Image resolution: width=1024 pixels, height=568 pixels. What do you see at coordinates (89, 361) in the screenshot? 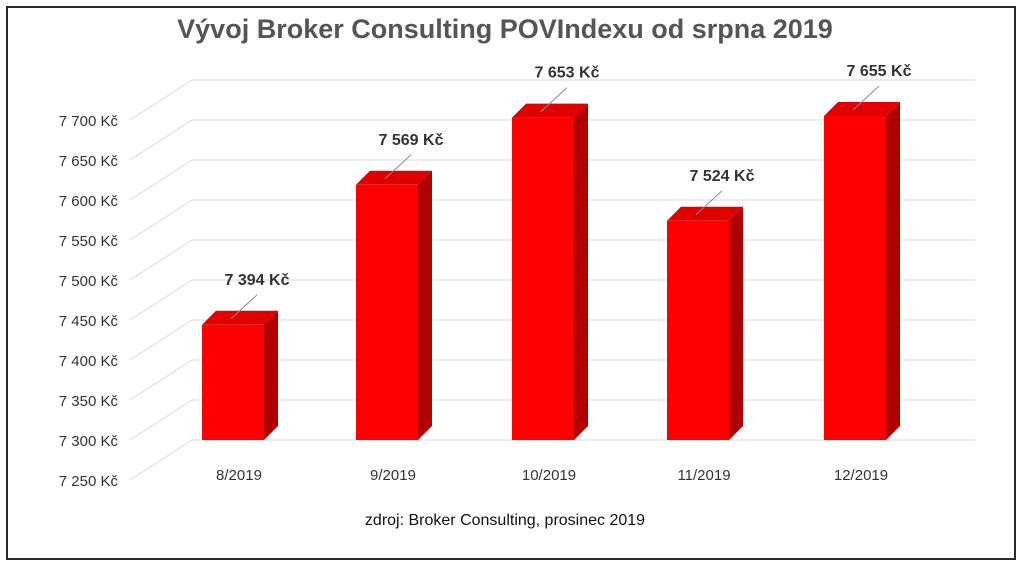
I see `y-tick-label: 7 400 Kč` at bounding box center [89, 361].